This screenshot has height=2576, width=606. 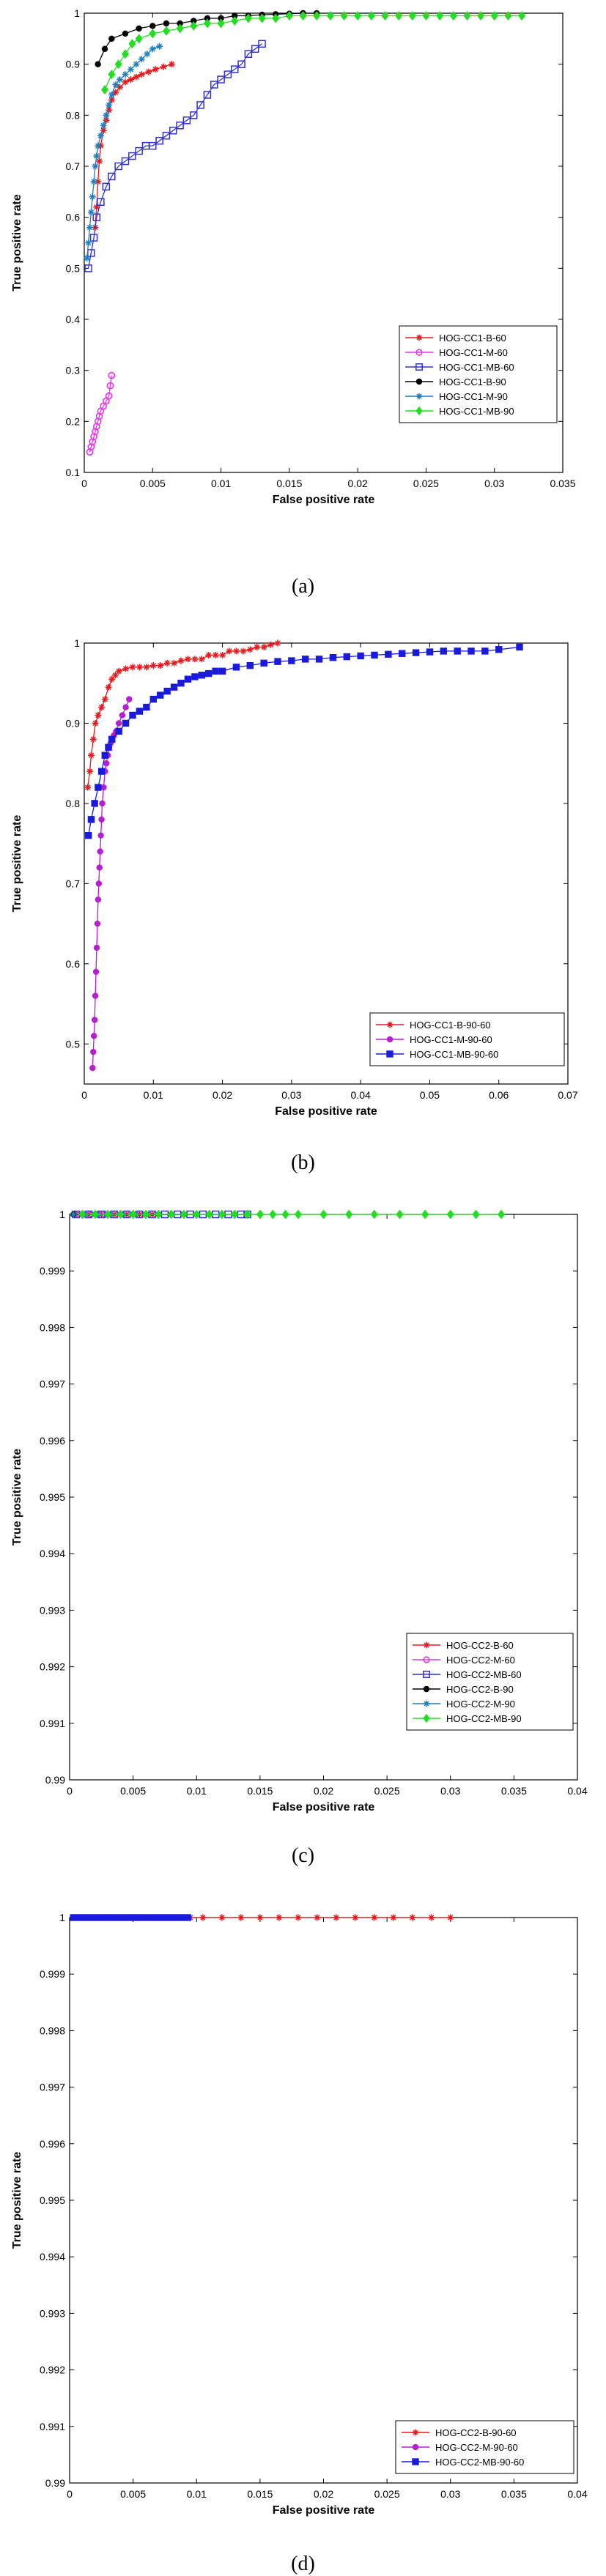 What do you see at coordinates (52, 2200) in the screenshot?
I see `y-tick-label: 0.995` at bounding box center [52, 2200].